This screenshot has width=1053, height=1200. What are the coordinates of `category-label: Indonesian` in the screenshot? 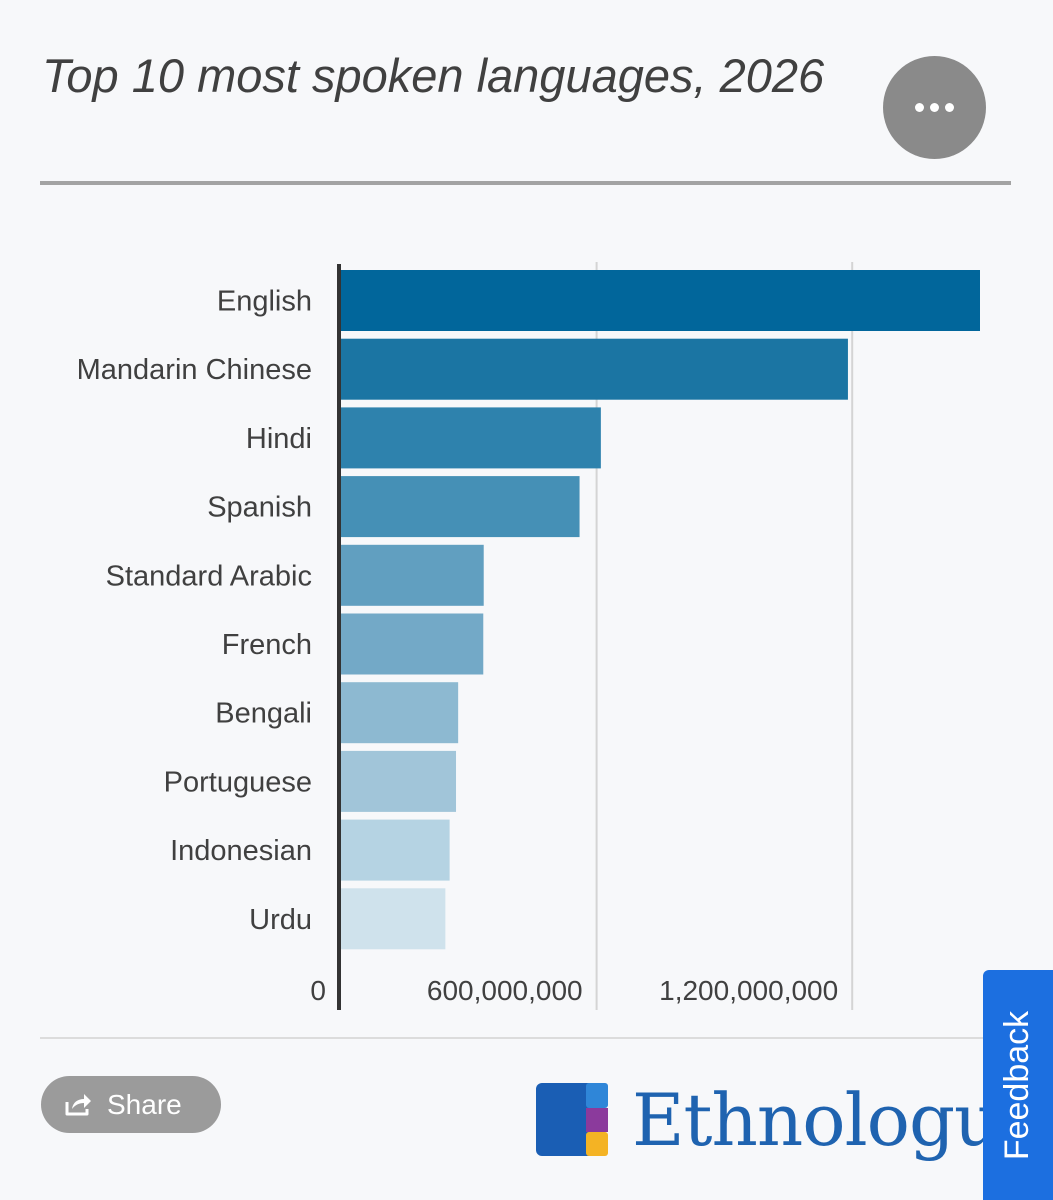 It's located at (241, 851).